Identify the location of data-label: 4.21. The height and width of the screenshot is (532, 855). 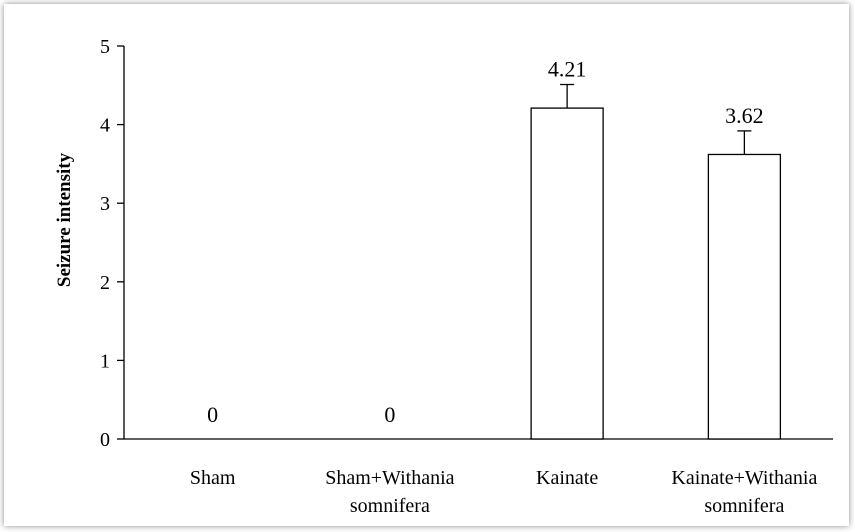
(567, 69).